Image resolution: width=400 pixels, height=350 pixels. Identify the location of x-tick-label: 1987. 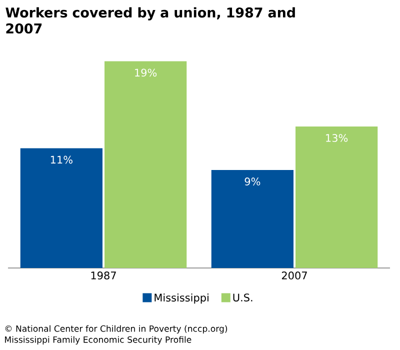
(103, 276).